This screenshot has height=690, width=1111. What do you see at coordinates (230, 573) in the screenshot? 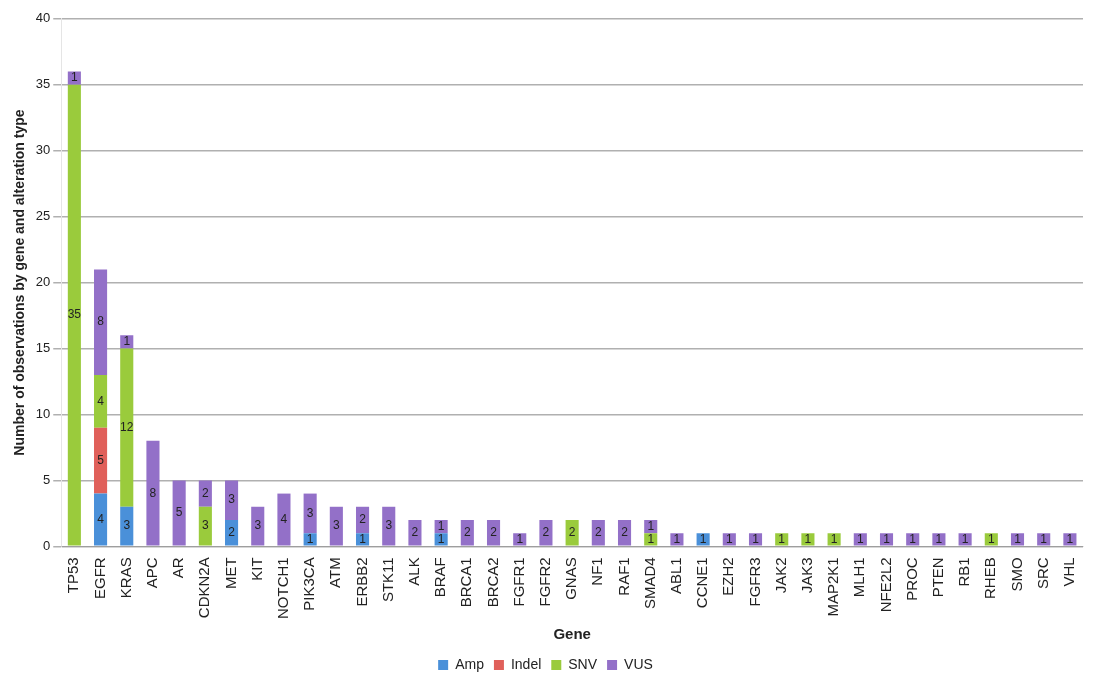
I see `x-tick-label: MET` at bounding box center [230, 573].